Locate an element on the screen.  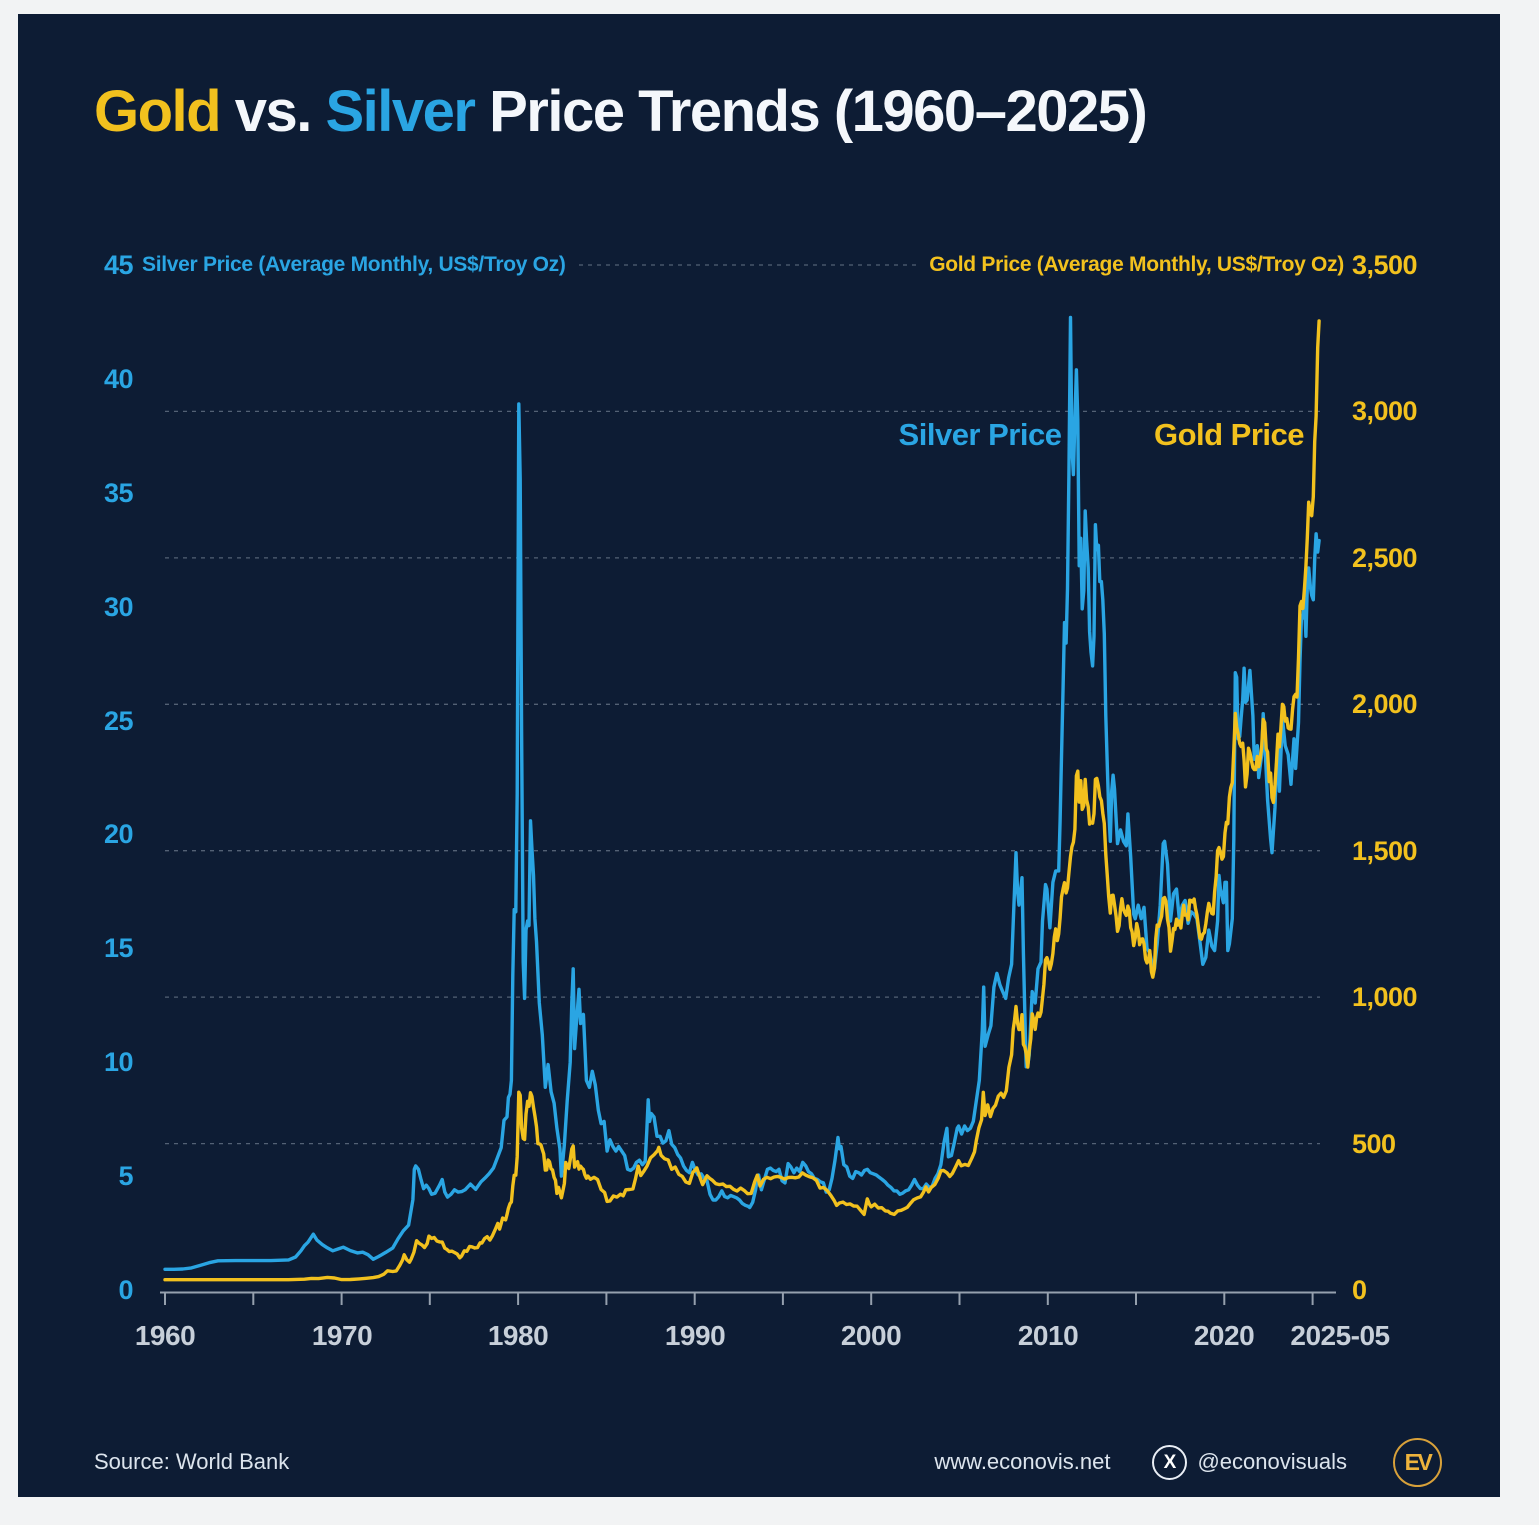
title-word-gold: Gold is located at coordinates (158, 111).